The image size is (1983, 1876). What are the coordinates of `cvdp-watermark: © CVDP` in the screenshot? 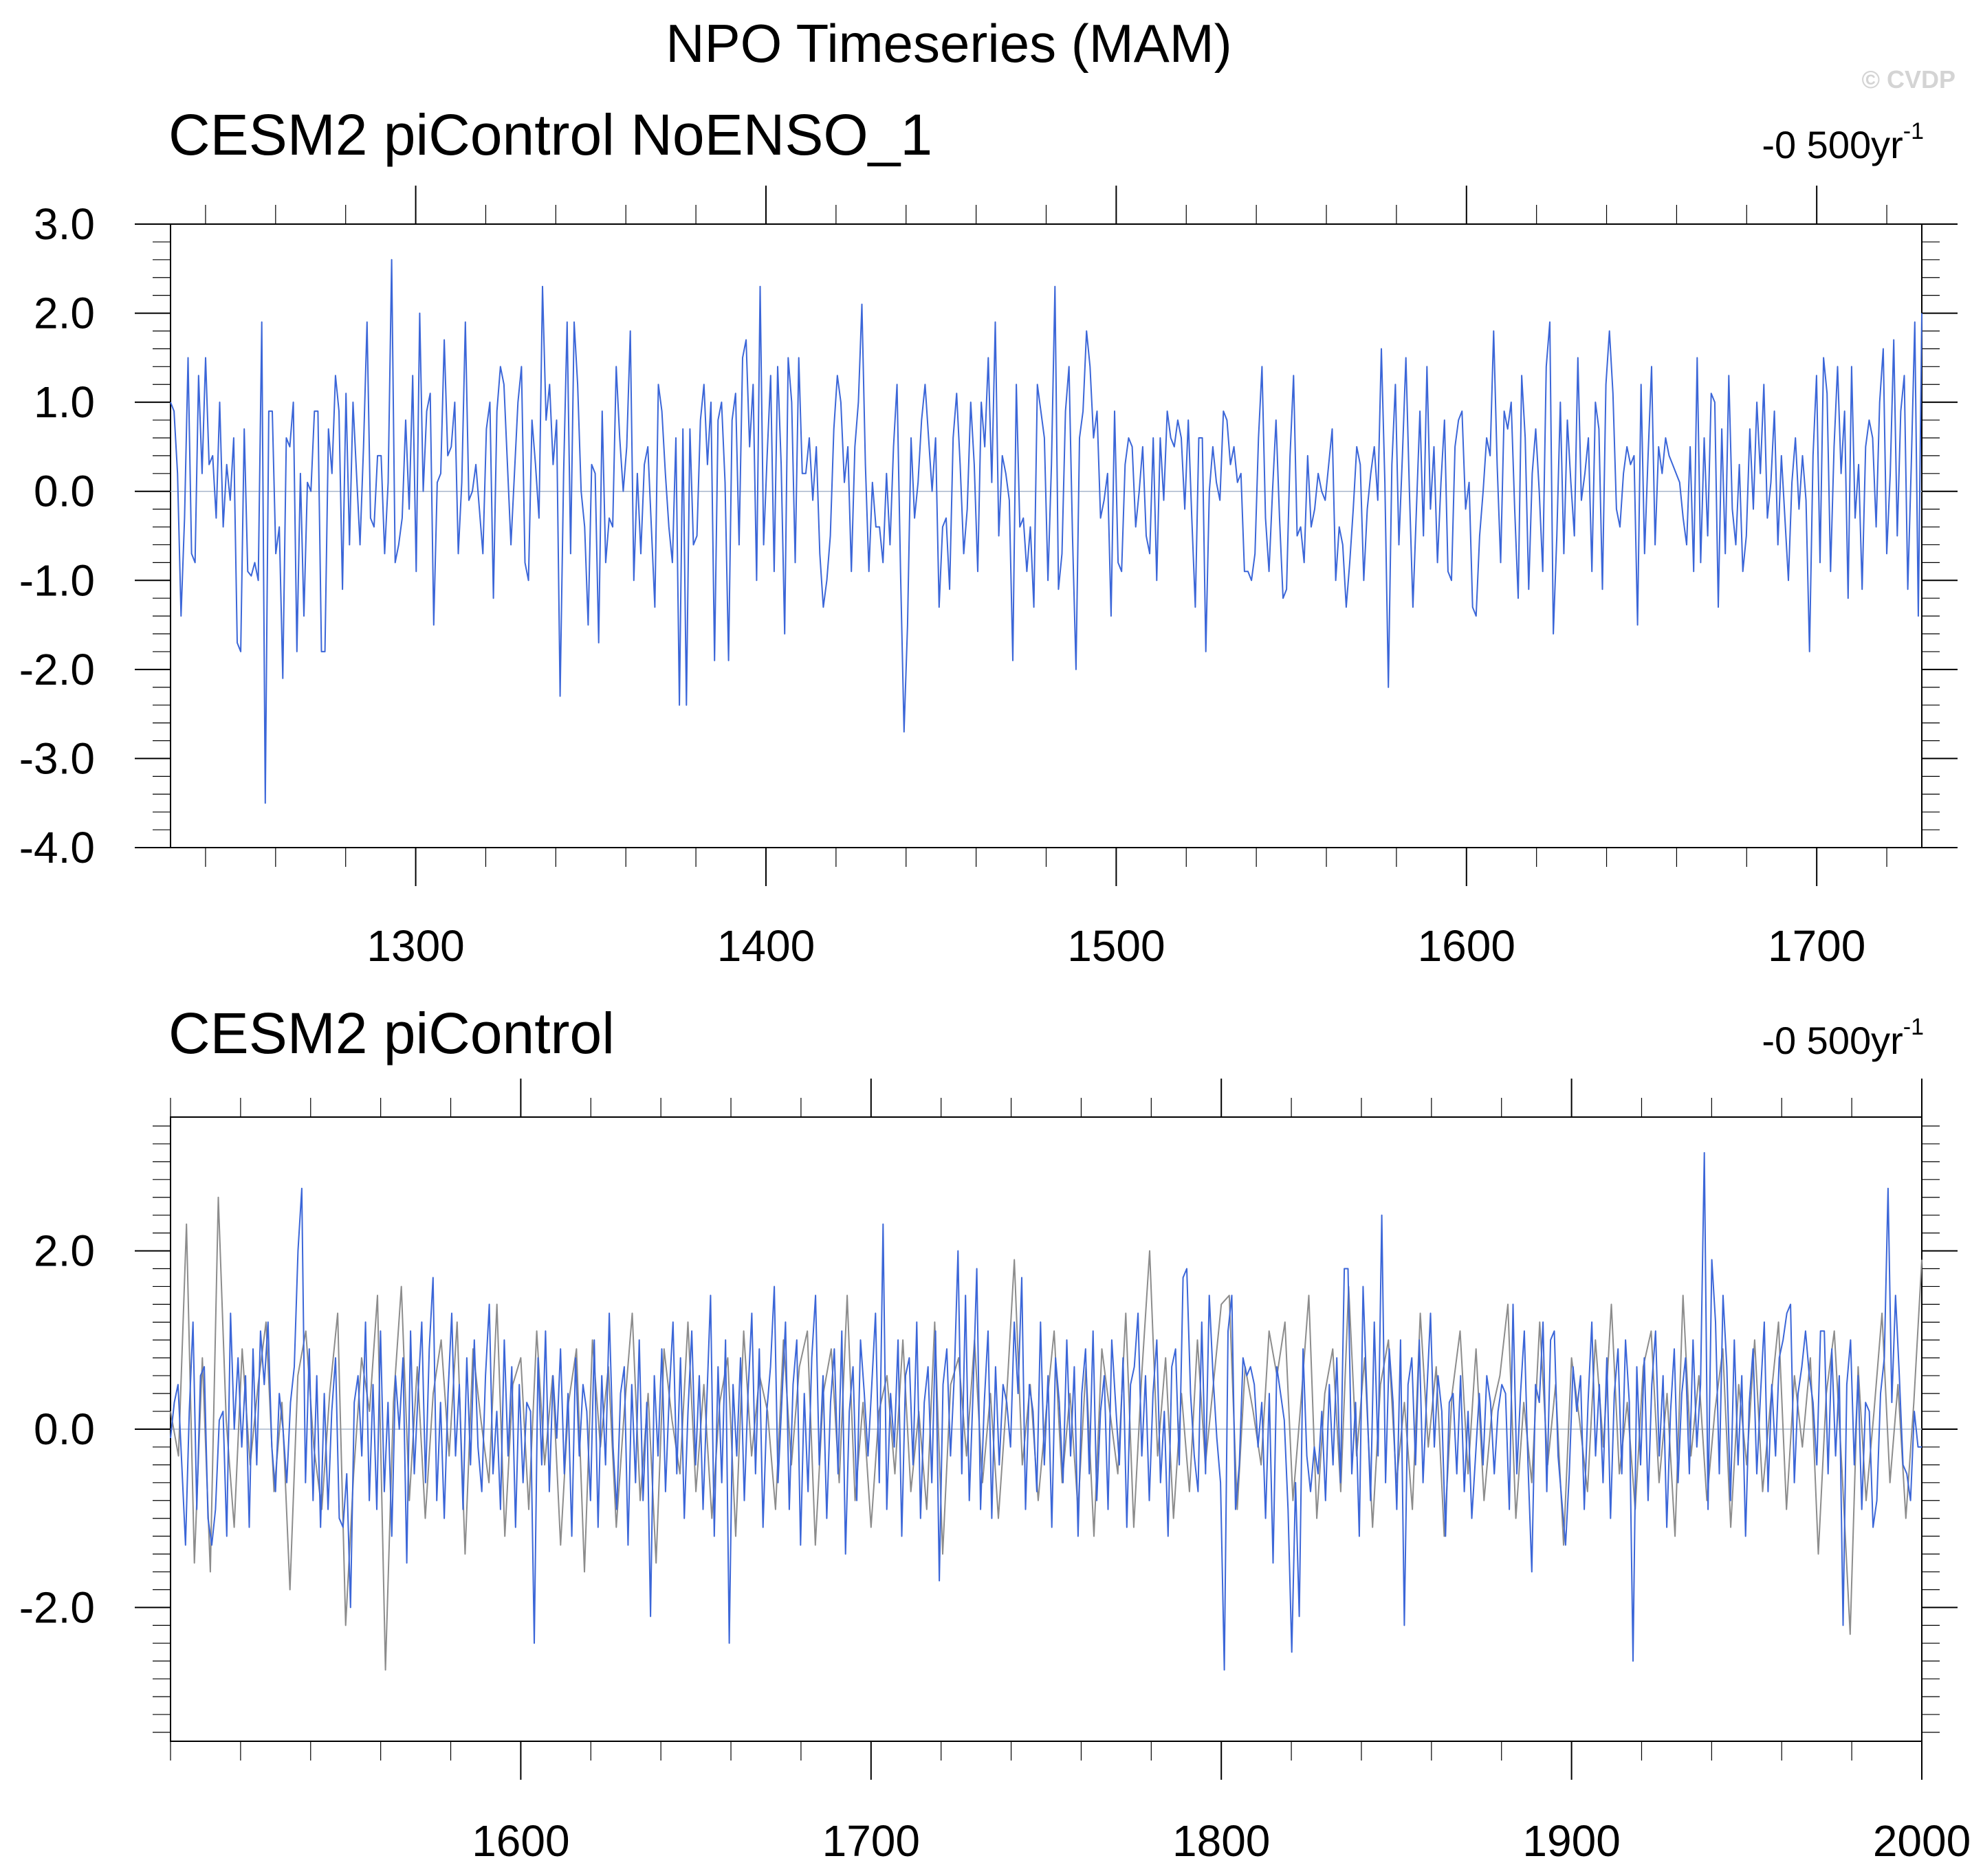 It's located at (1908, 79).